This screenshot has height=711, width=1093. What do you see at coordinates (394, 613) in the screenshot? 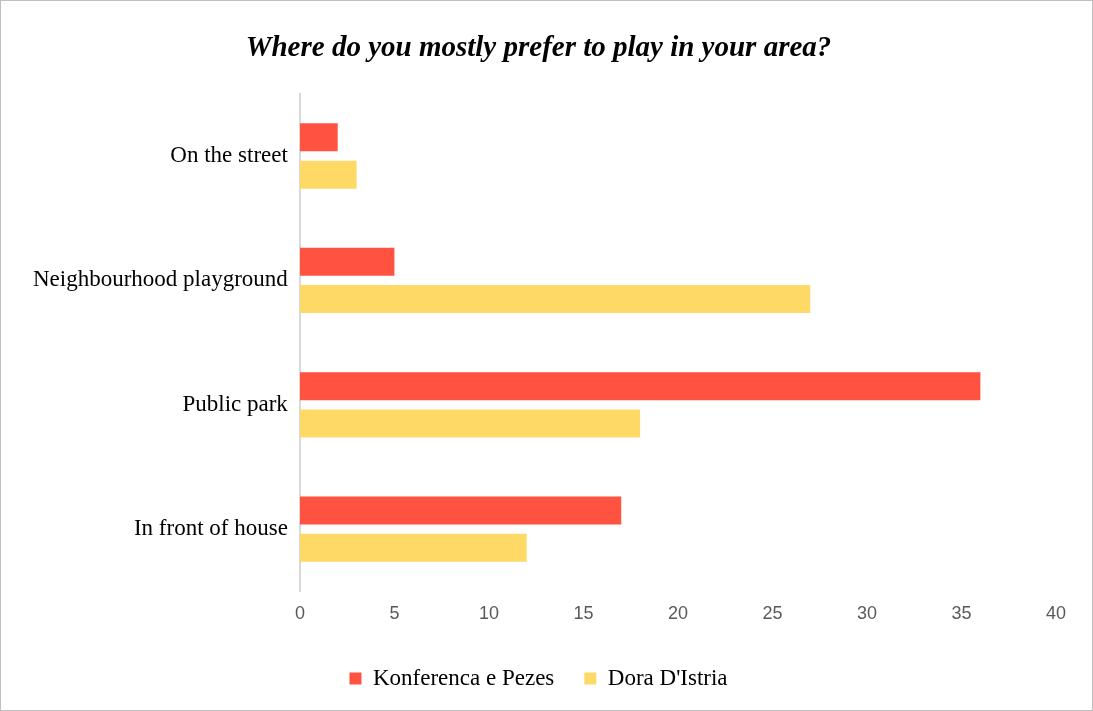
I see `x-tick-label: 5` at bounding box center [394, 613].